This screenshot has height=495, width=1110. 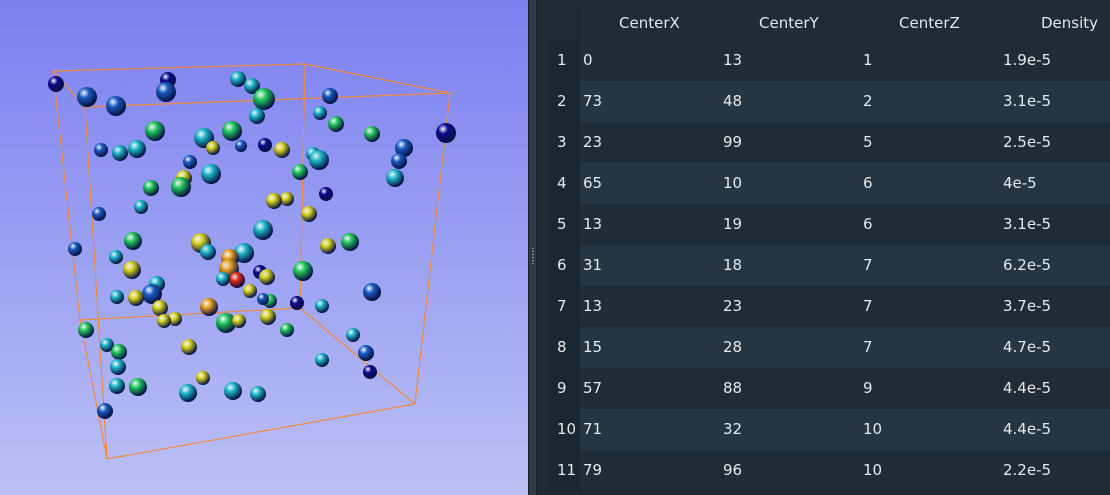 I want to click on cell-centery: 88, so click(x=733, y=388).